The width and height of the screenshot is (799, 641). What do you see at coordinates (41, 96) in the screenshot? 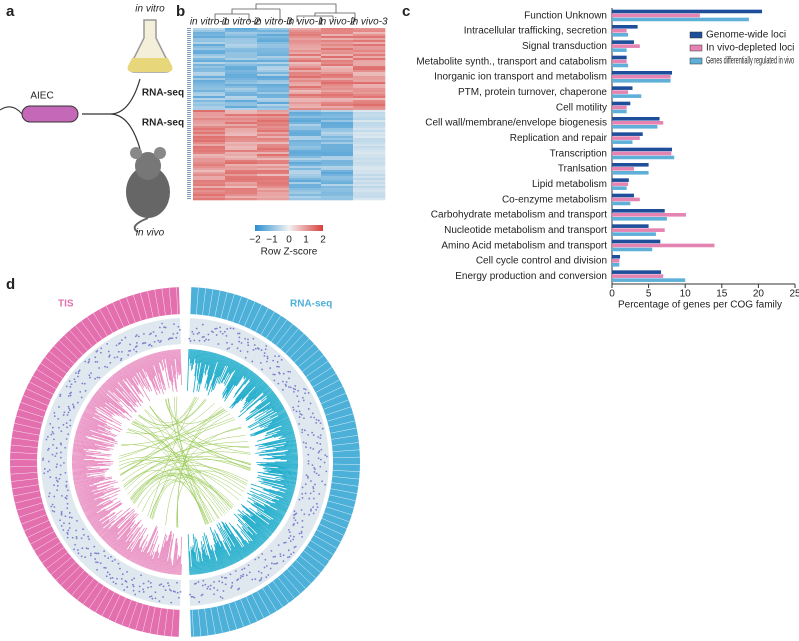
I see `strain-label: AIEC` at bounding box center [41, 96].